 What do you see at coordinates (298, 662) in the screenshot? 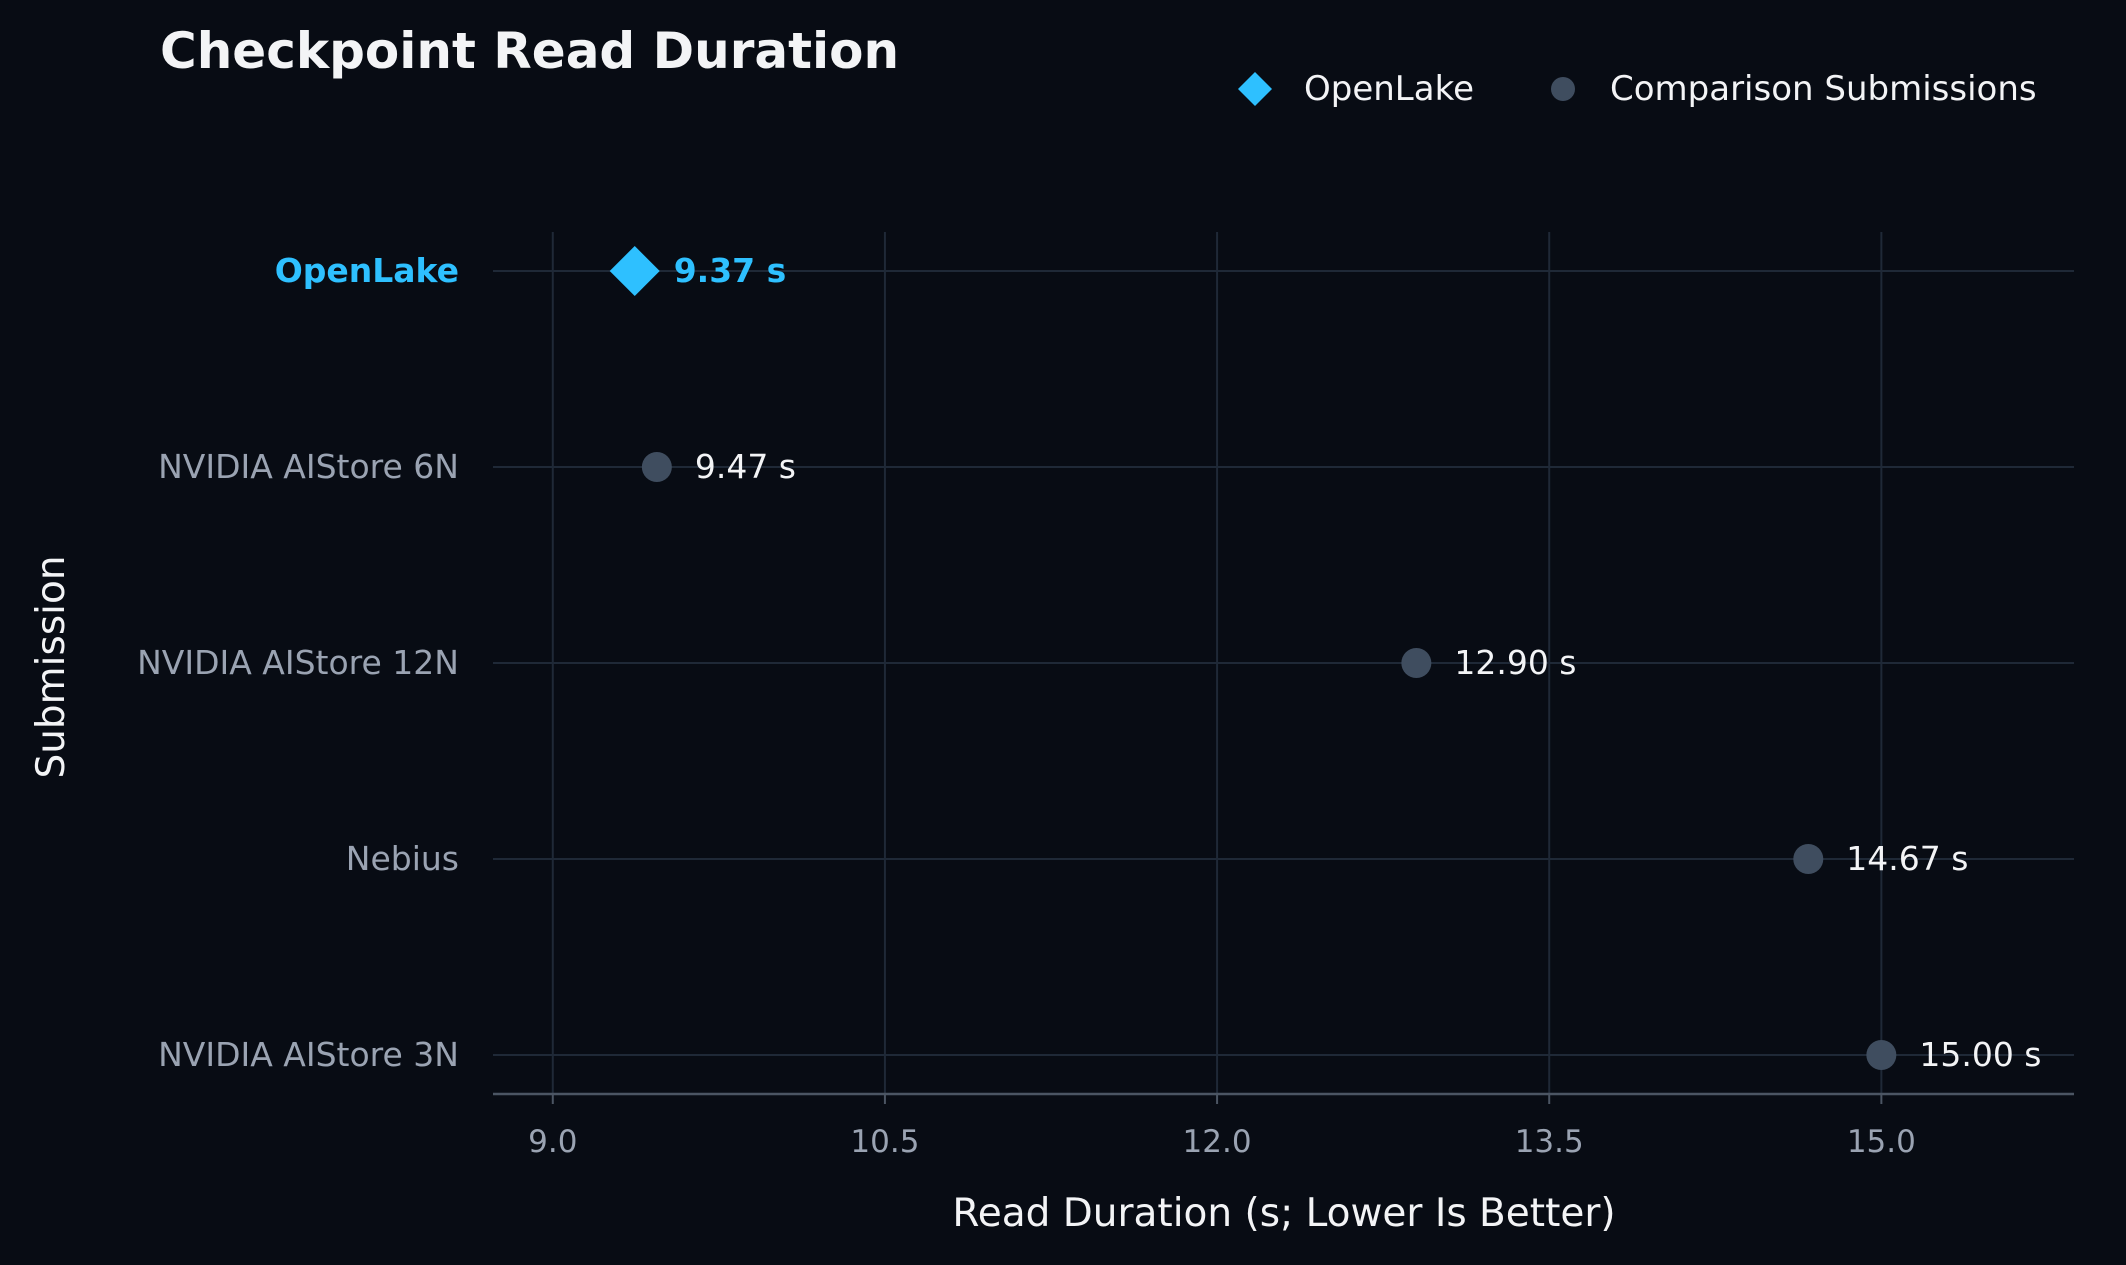
I see `y-tick-label: NVIDIA AIStore 12N` at bounding box center [298, 662].